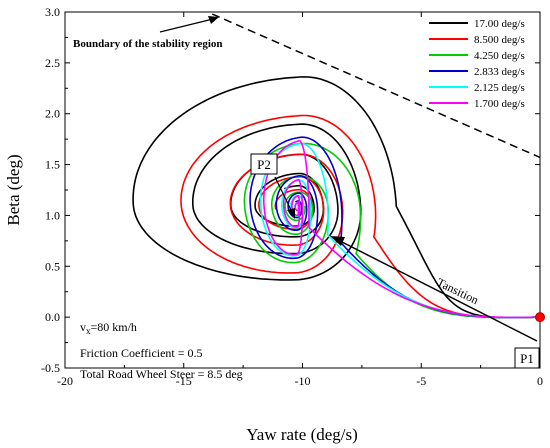 This screenshot has height=448, width=550. I want to click on boundary-label: Boundary of the stability region, so click(148, 44).